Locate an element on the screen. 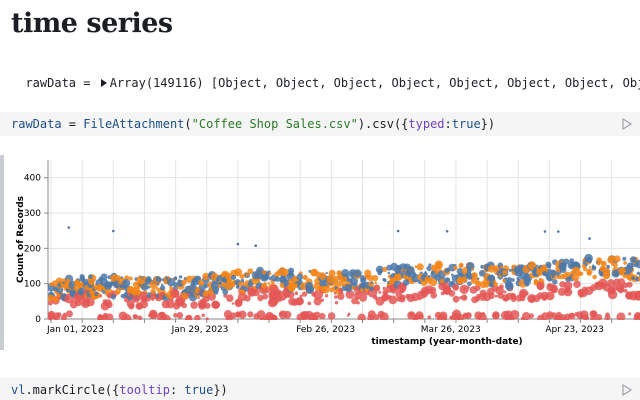 The image size is (640, 400). expand-triangle-icon is located at coordinates (103, 83).